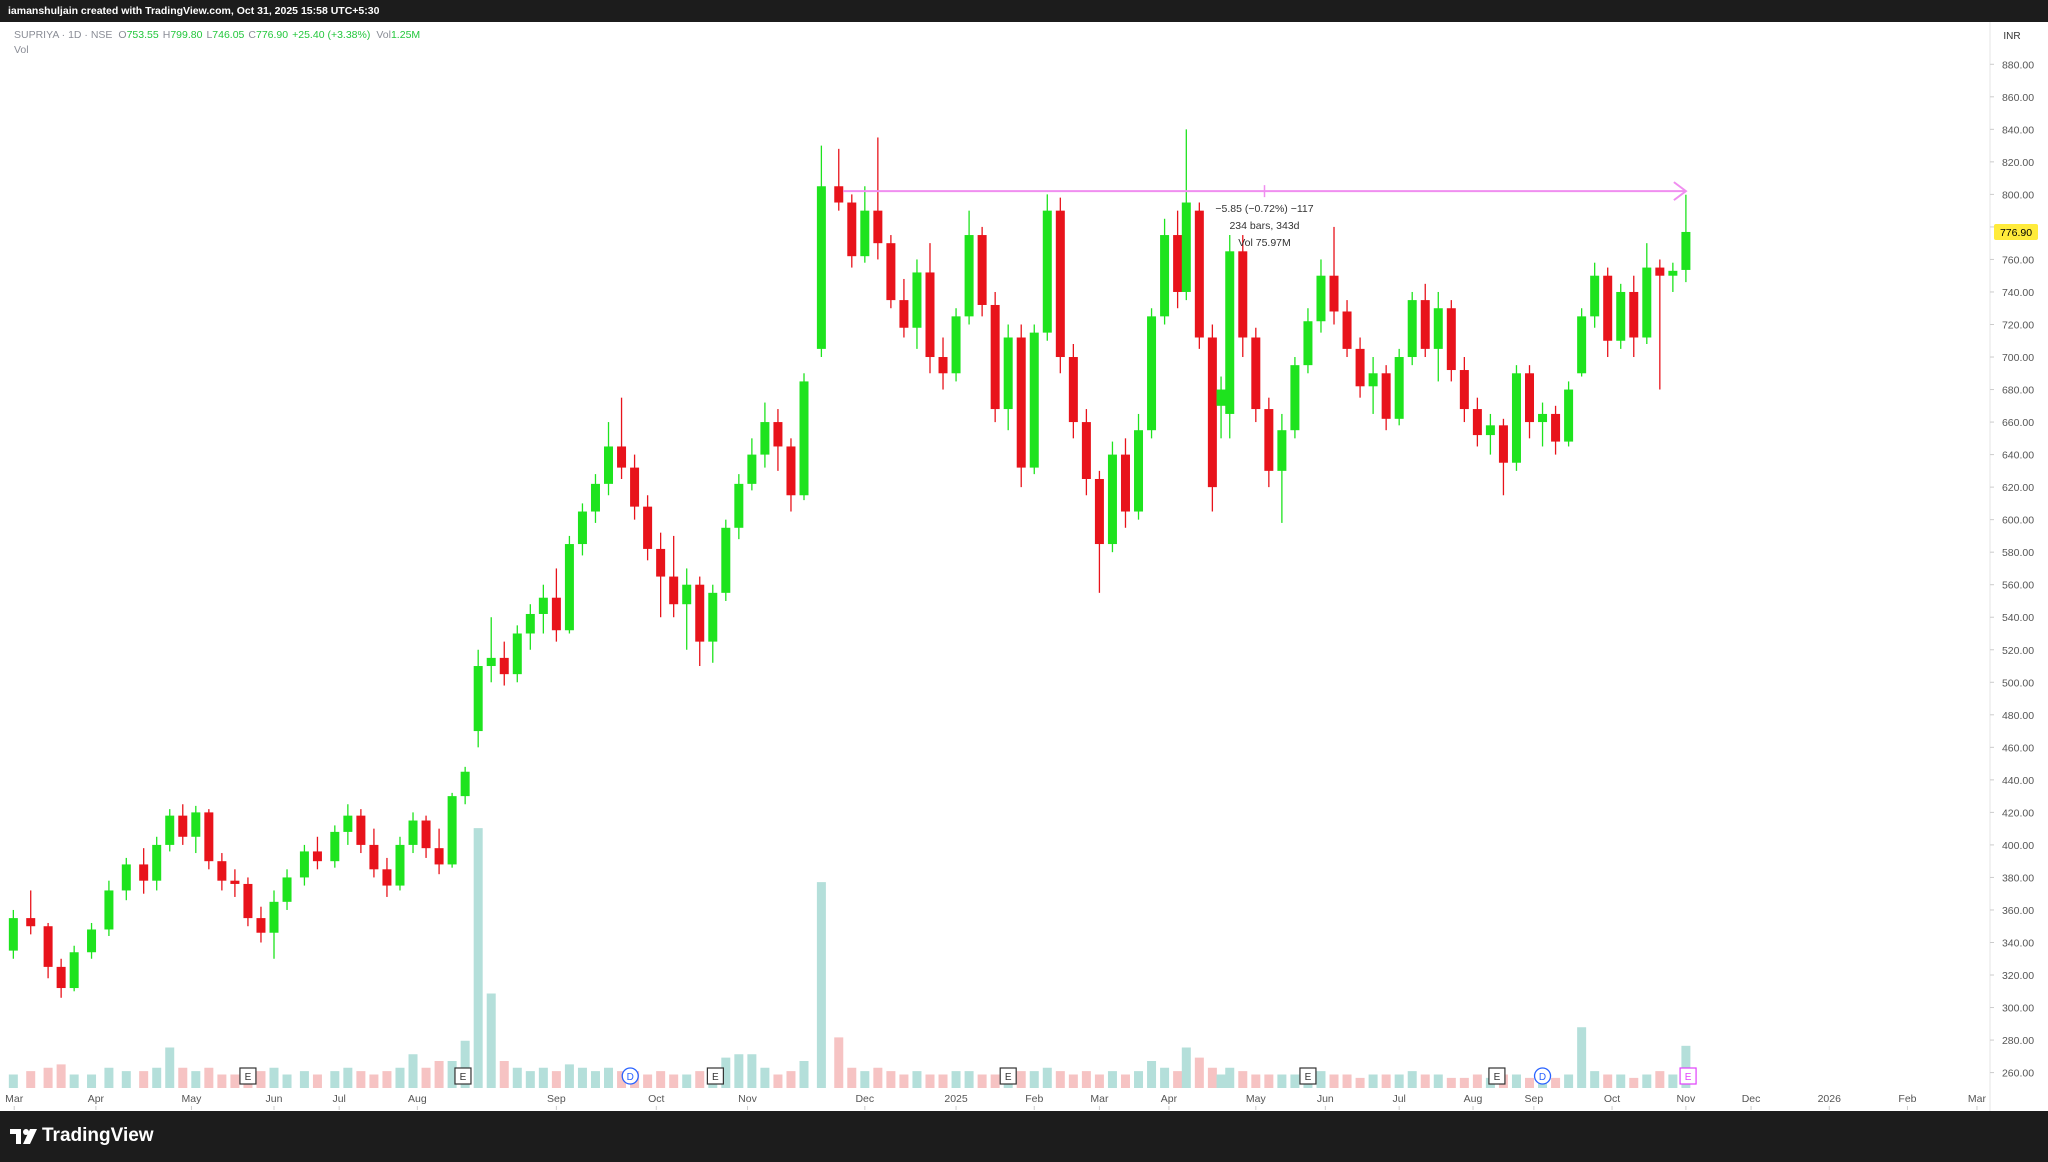  What do you see at coordinates (1034, 1099) in the screenshot?
I see `x-tick-label: Feb` at bounding box center [1034, 1099].